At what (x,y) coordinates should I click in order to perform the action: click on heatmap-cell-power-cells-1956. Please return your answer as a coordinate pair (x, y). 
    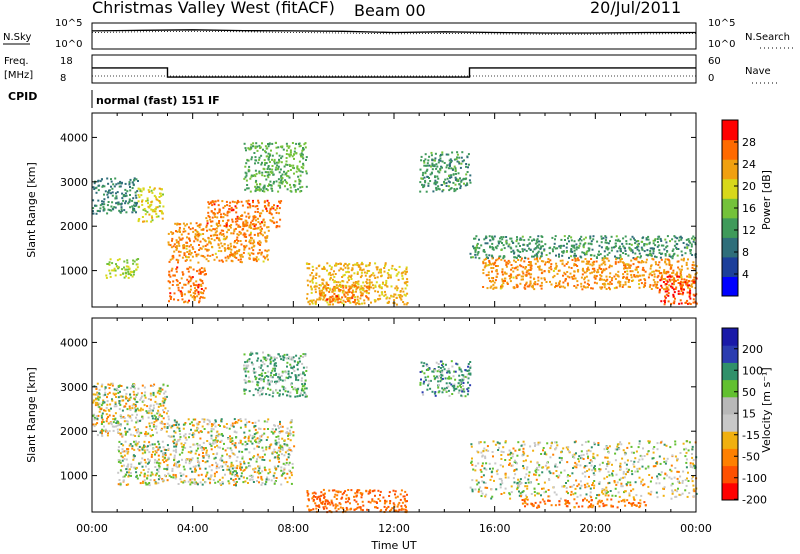
    Looking at the image, I should click on (421, 160).